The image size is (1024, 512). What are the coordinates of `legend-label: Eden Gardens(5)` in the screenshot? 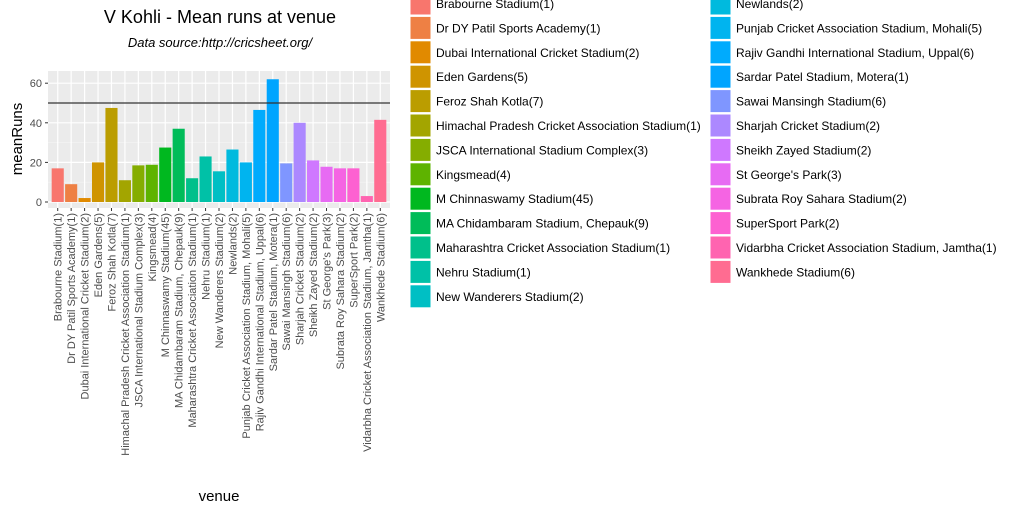 It's located at (482, 77).